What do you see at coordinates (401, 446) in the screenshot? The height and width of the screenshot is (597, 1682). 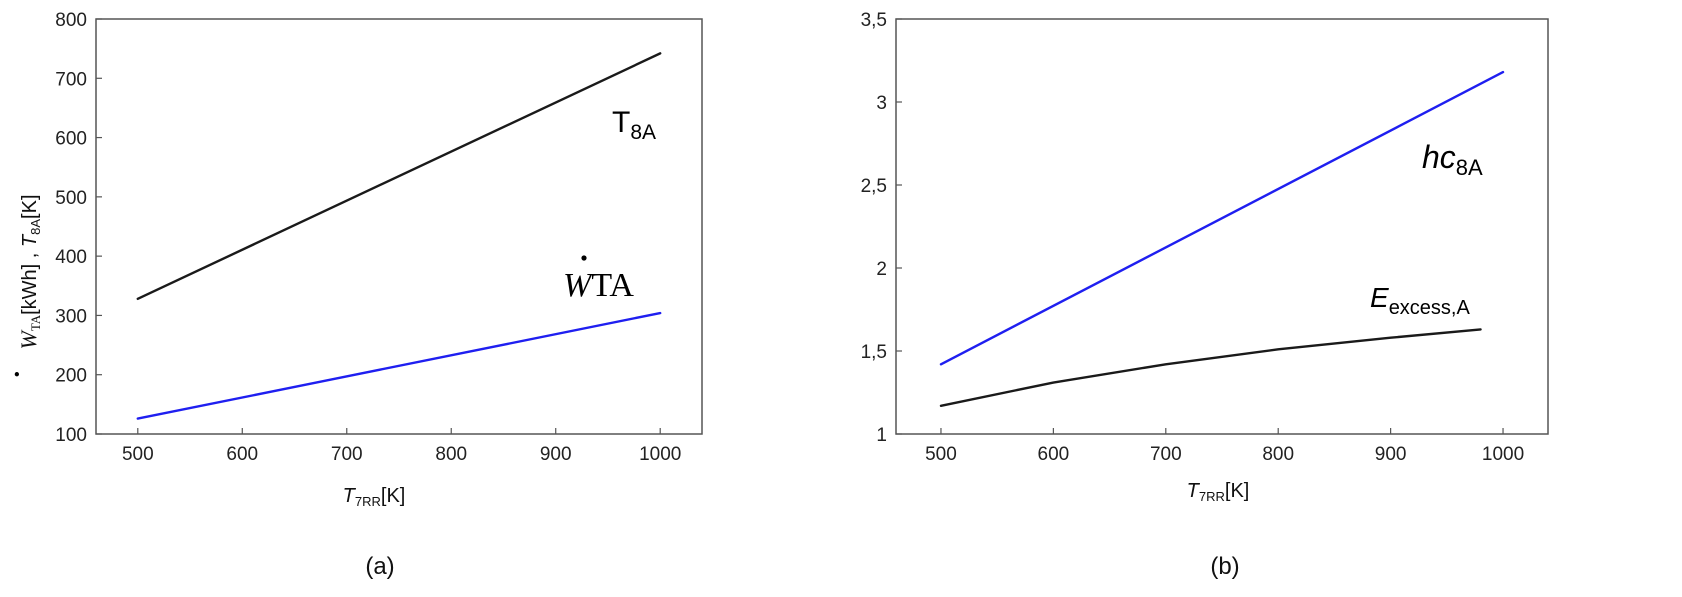 I see `x-ticks-a: 500 600 700 800 900 1000` at bounding box center [401, 446].